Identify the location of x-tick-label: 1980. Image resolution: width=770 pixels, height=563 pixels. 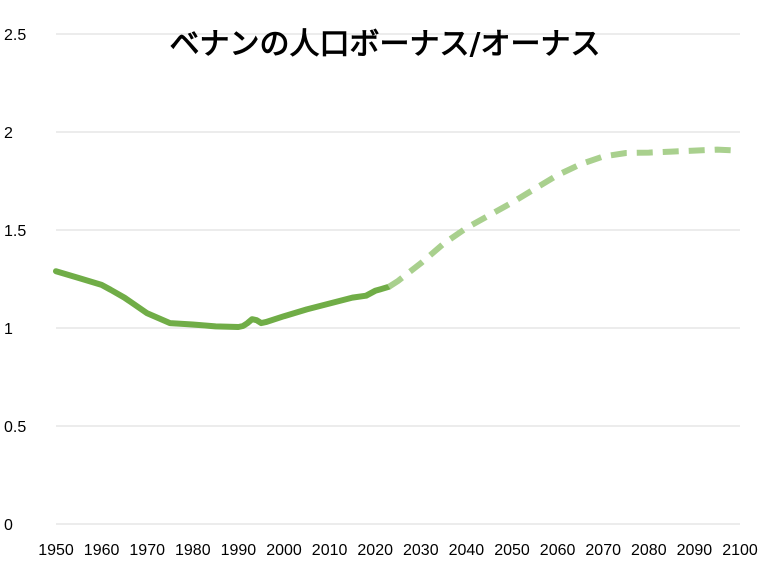
(193, 550).